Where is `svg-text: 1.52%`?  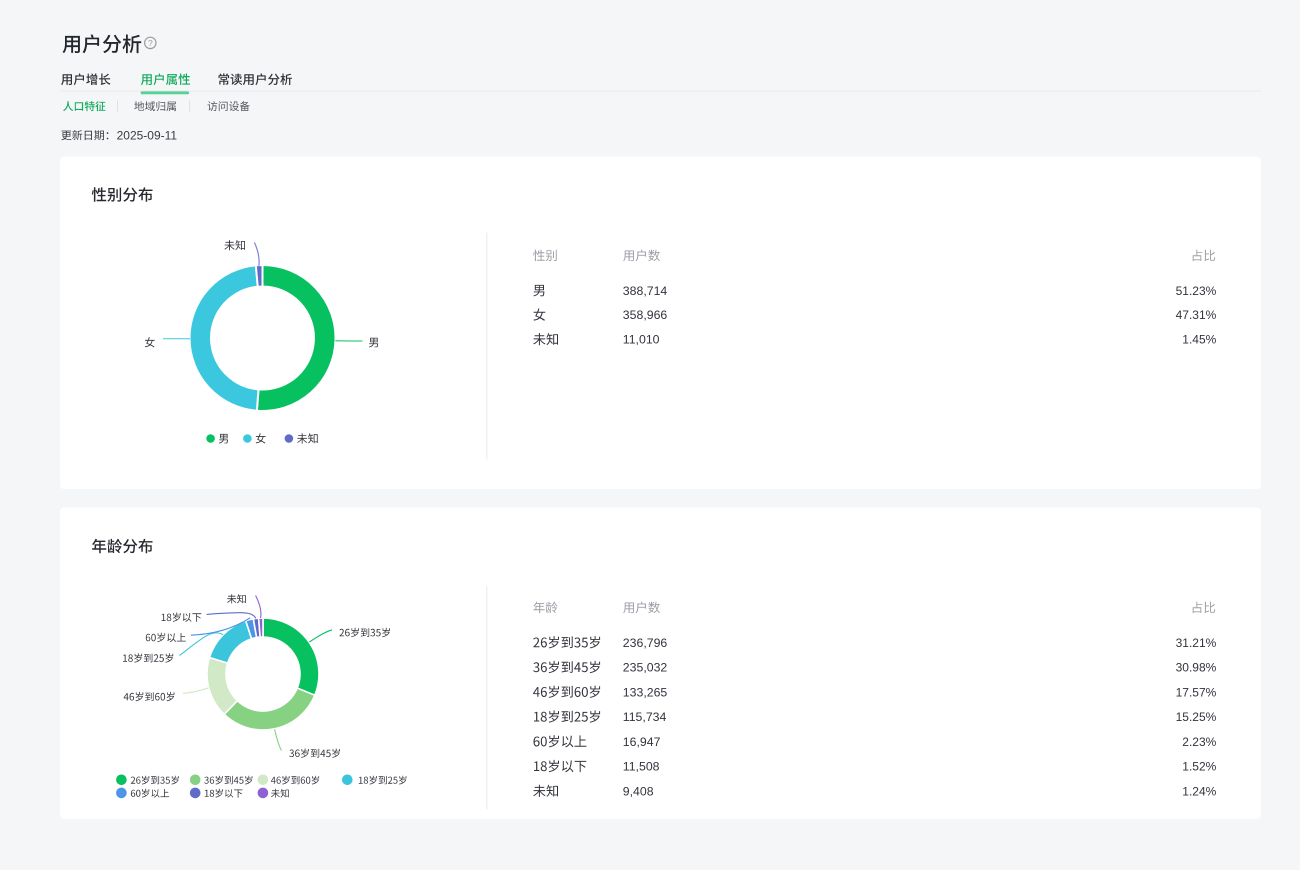 svg-text: 1.52% is located at coordinates (1199, 767).